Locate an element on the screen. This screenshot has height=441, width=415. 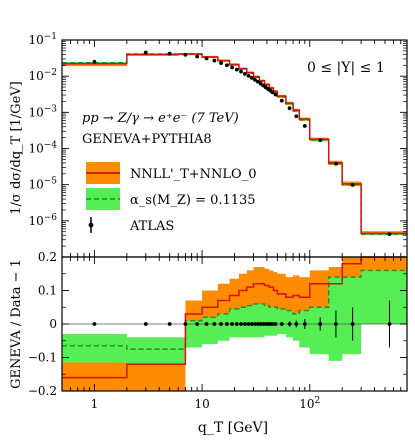
process-annotation: pp → Z/γ → e⁺e⁻ (7 TeV) is located at coordinates (160, 118).